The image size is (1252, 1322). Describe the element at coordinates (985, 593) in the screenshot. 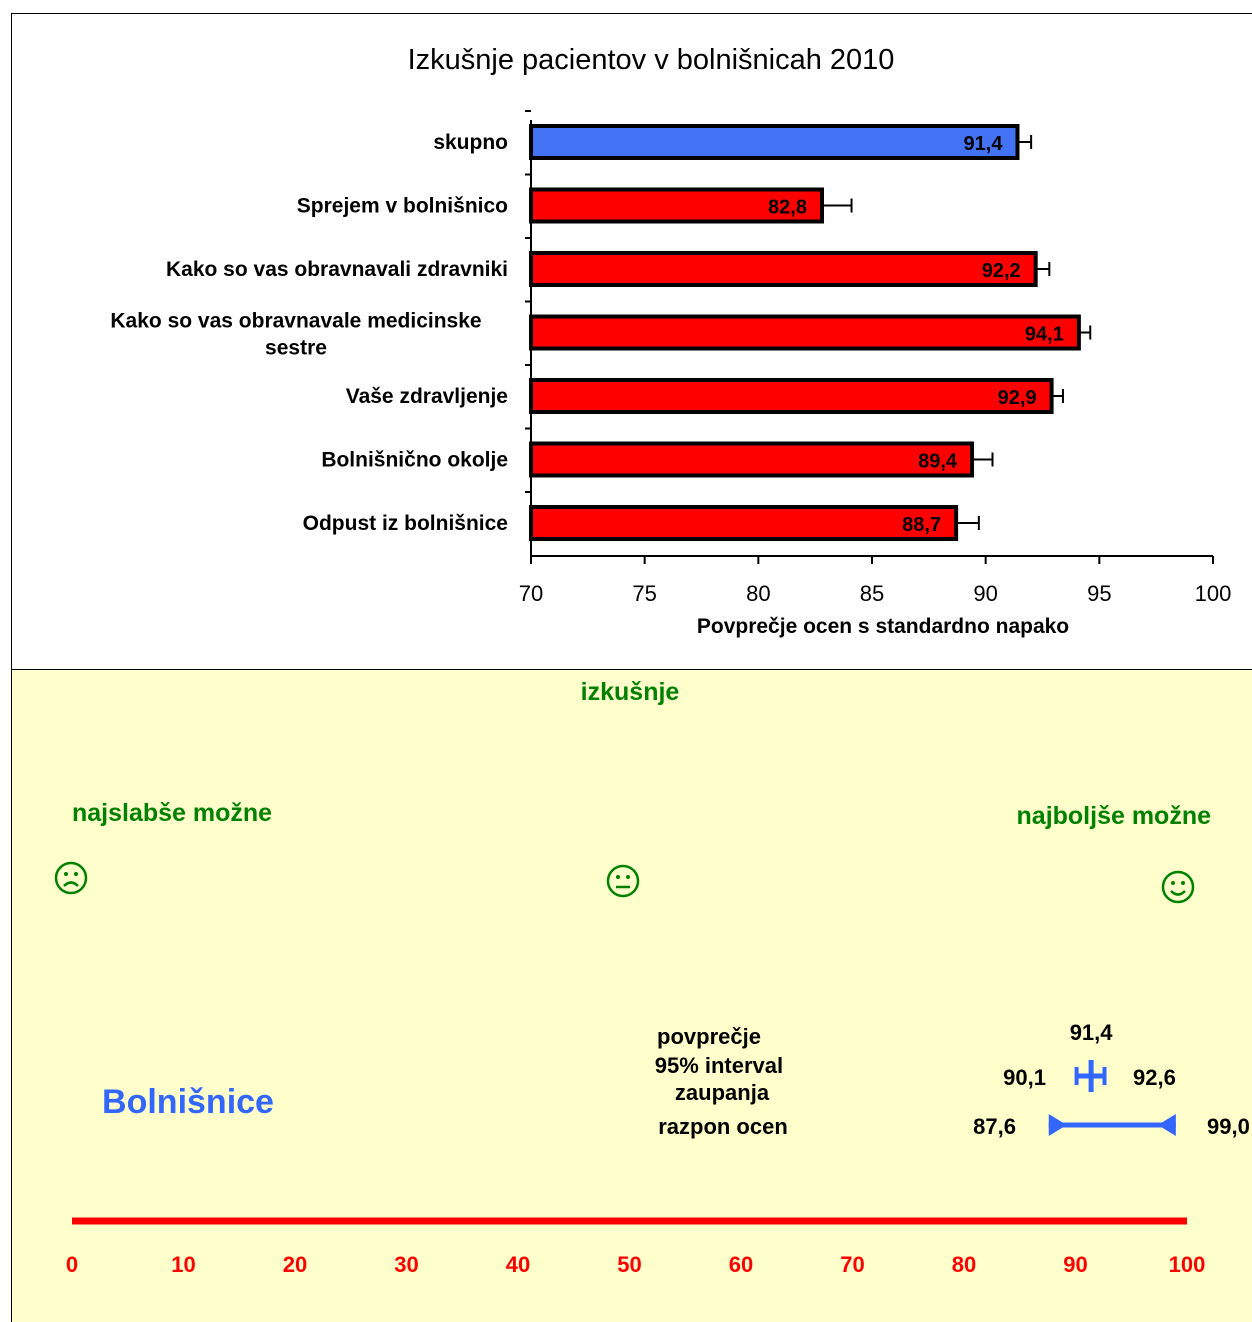

I see `x-tick-label: 90` at that location.